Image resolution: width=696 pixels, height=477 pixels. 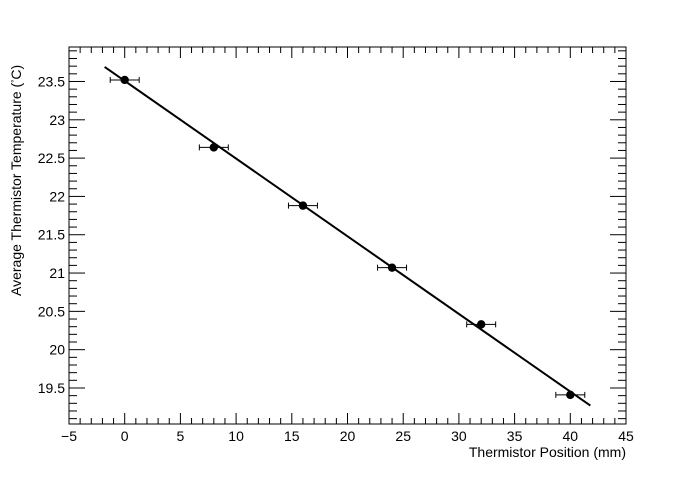 I want to click on x-tick-label: 10, so click(x=236, y=436).